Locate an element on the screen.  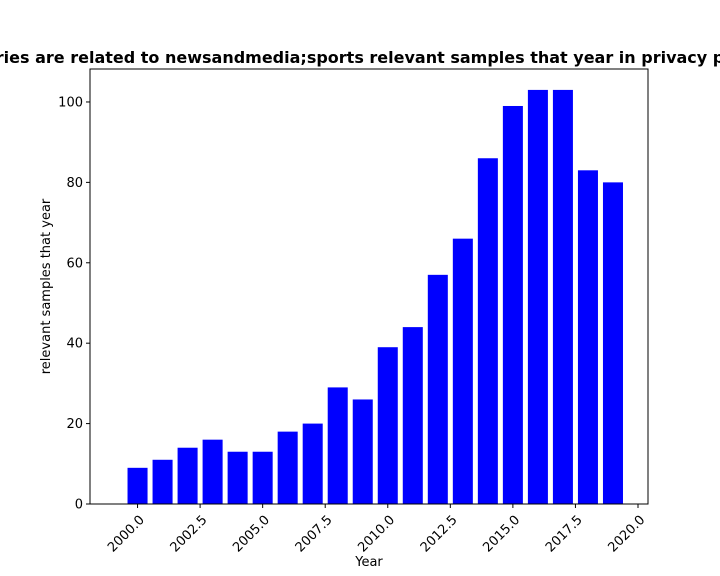
y-tick-label: 60 is located at coordinates (74, 263).